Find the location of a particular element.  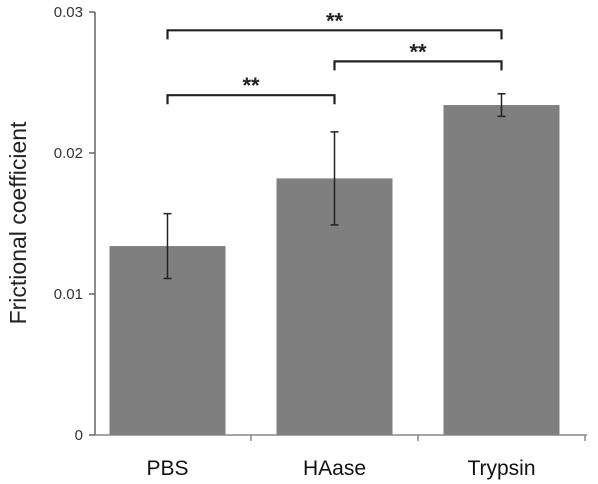

y-tick-label-2: 0.02 is located at coordinates (68, 153).